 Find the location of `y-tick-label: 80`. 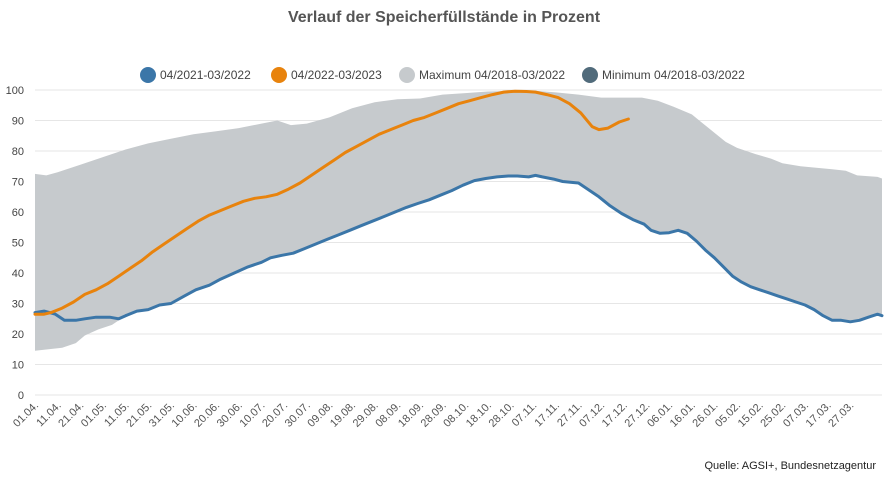

y-tick-label: 80 is located at coordinates (18, 152).